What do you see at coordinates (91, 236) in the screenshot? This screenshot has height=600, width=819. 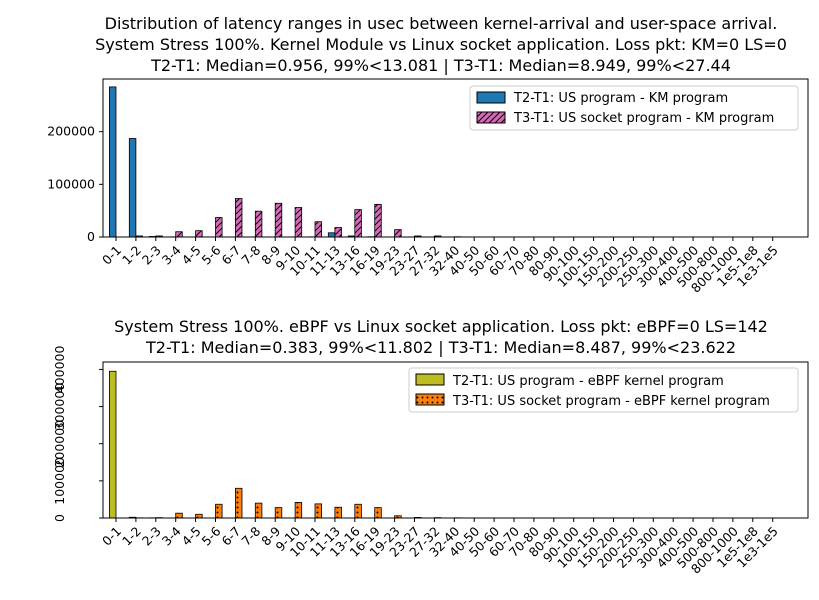 I see `top-ytick-label-0: 0` at bounding box center [91, 236].